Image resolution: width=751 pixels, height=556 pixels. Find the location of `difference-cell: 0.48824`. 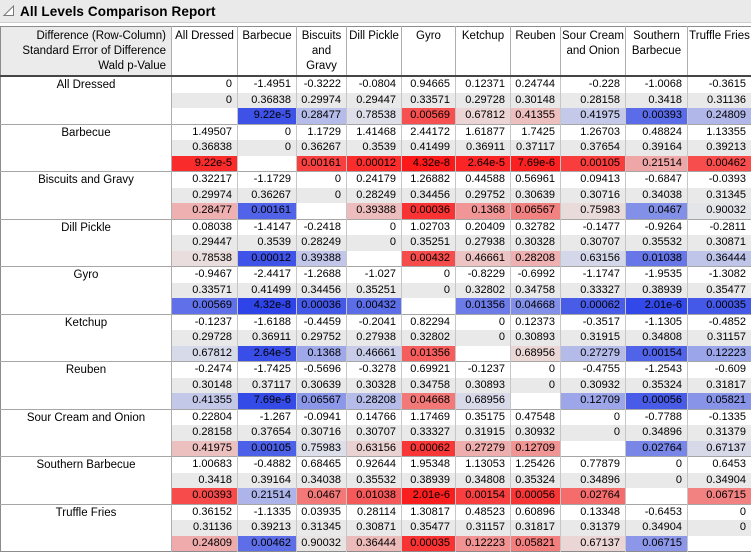

difference-cell: 0.48824 is located at coordinates (656, 131).